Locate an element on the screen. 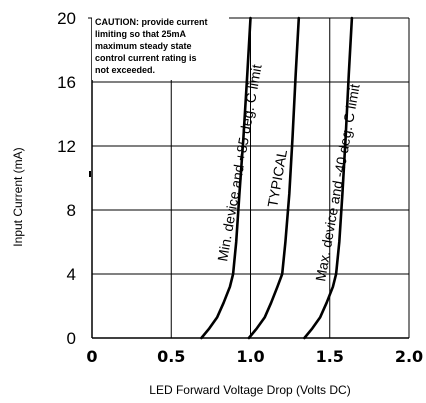  y-tick-label: 0 is located at coordinates (71, 338).